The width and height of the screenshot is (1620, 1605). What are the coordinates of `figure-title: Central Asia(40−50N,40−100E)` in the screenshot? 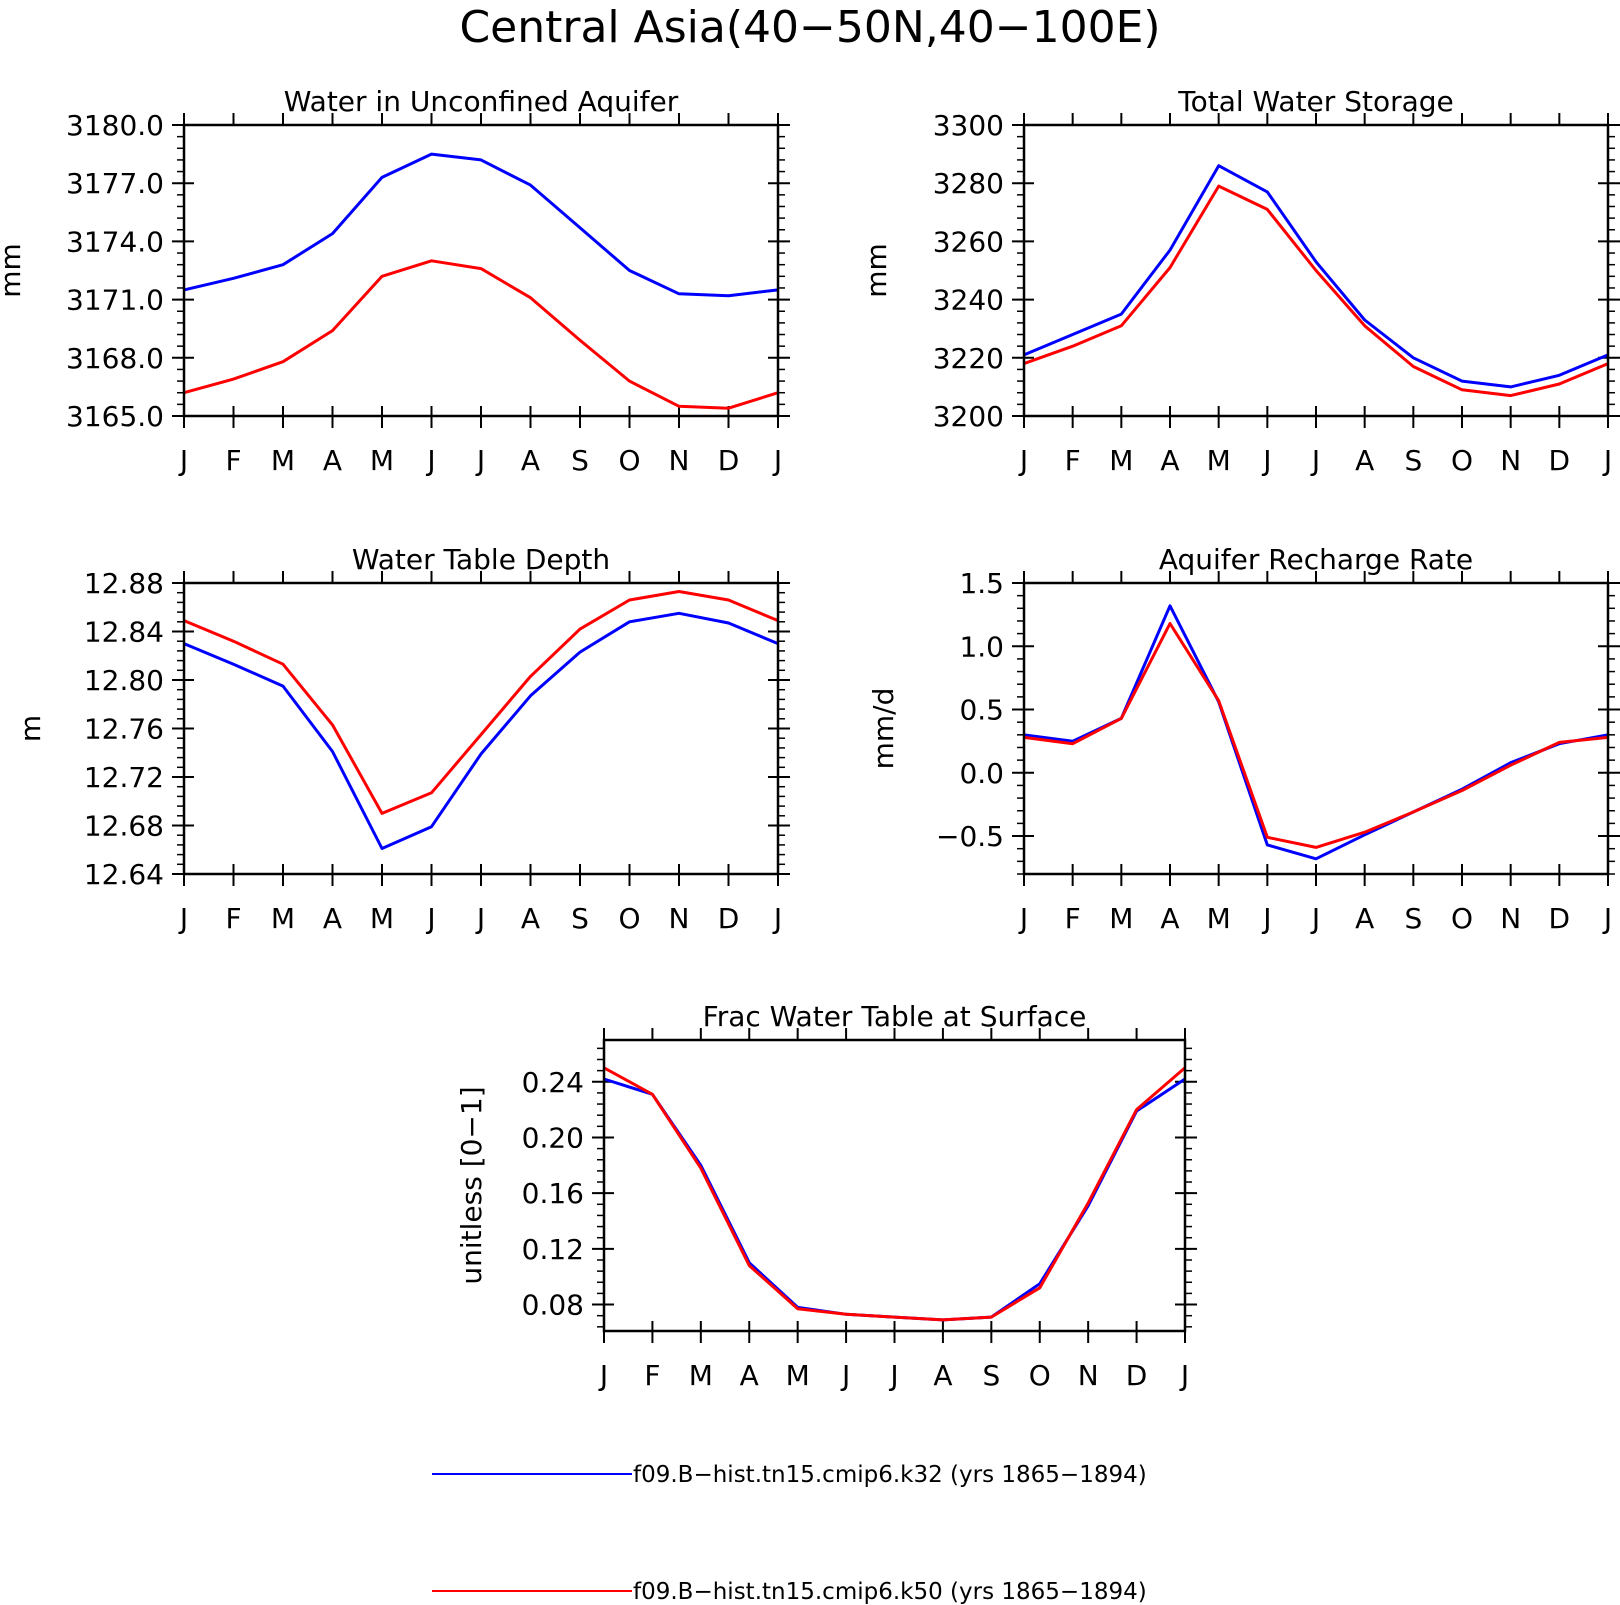 It's located at (809, 27).